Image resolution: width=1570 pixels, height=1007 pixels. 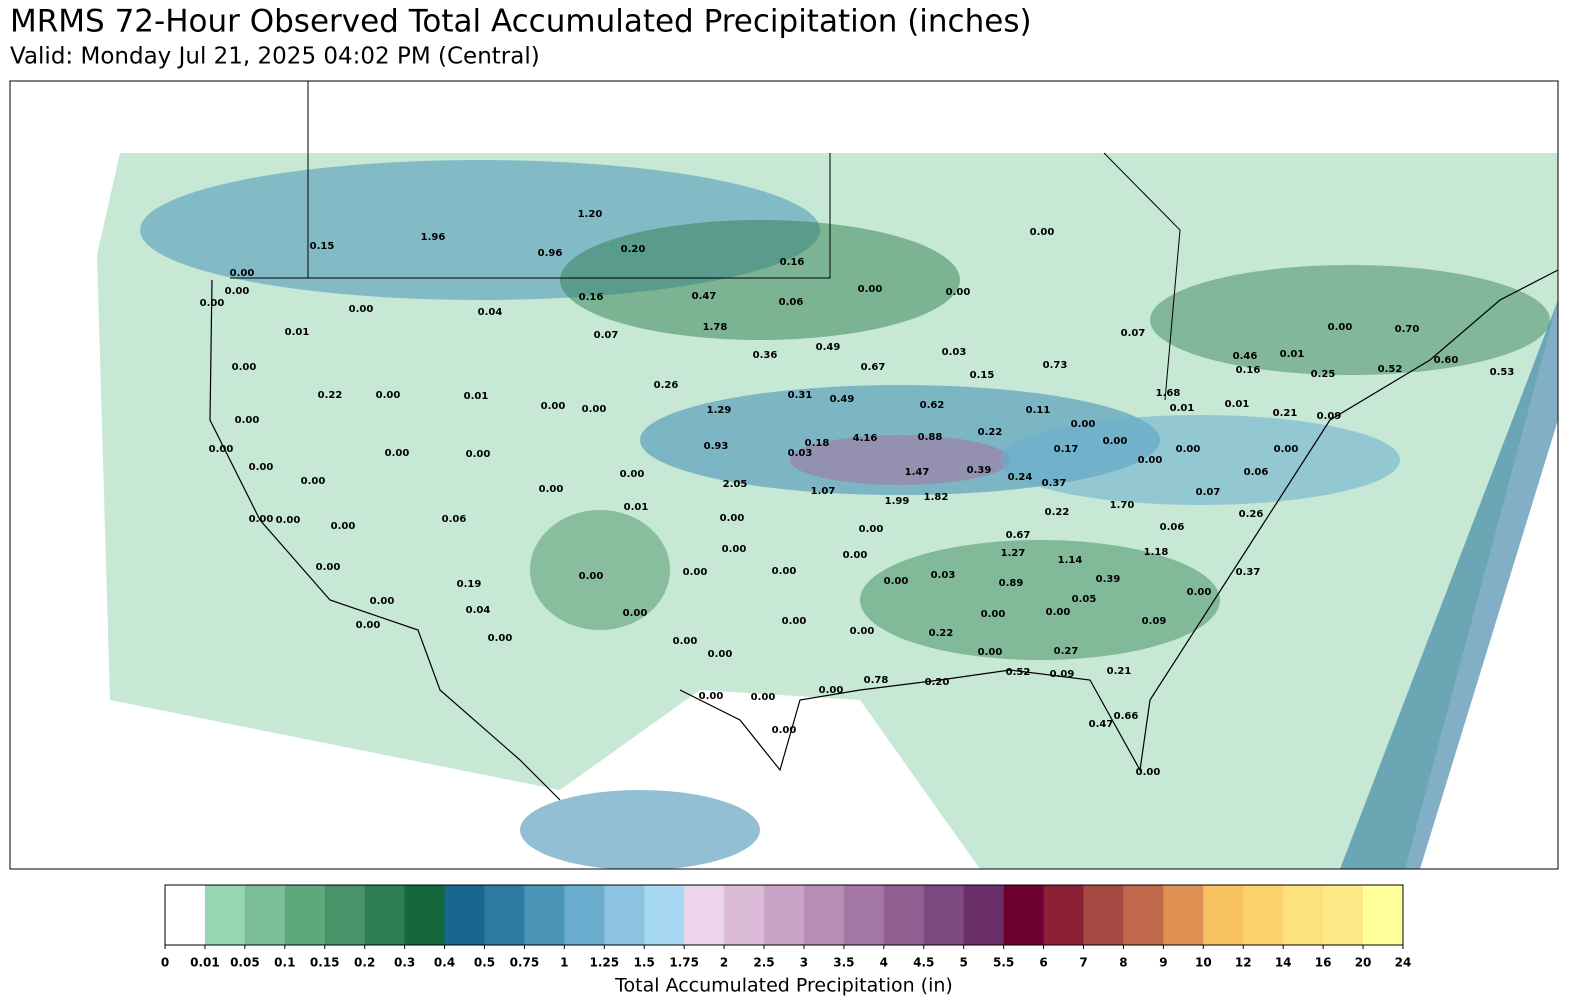 I want to click on station-value: 2.05, so click(x=735, y=484).